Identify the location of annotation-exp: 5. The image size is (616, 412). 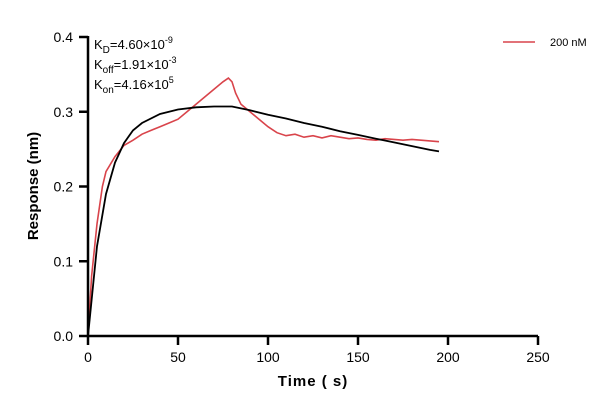
(171, 80).